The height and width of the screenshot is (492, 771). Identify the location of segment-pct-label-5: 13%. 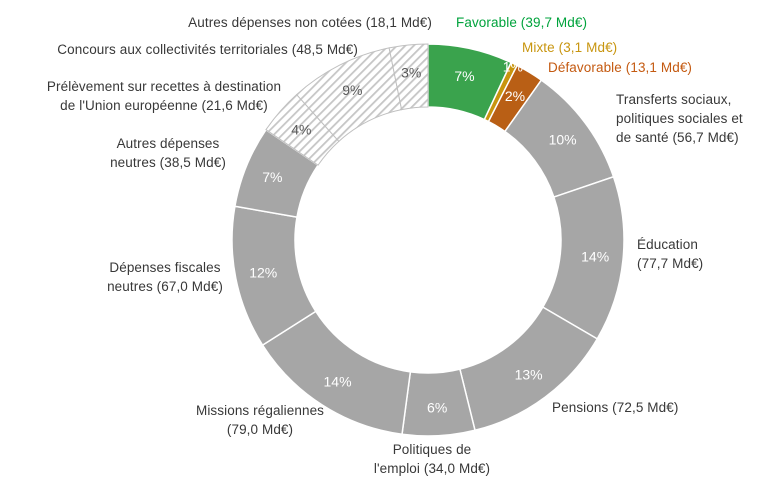
(529, 374).